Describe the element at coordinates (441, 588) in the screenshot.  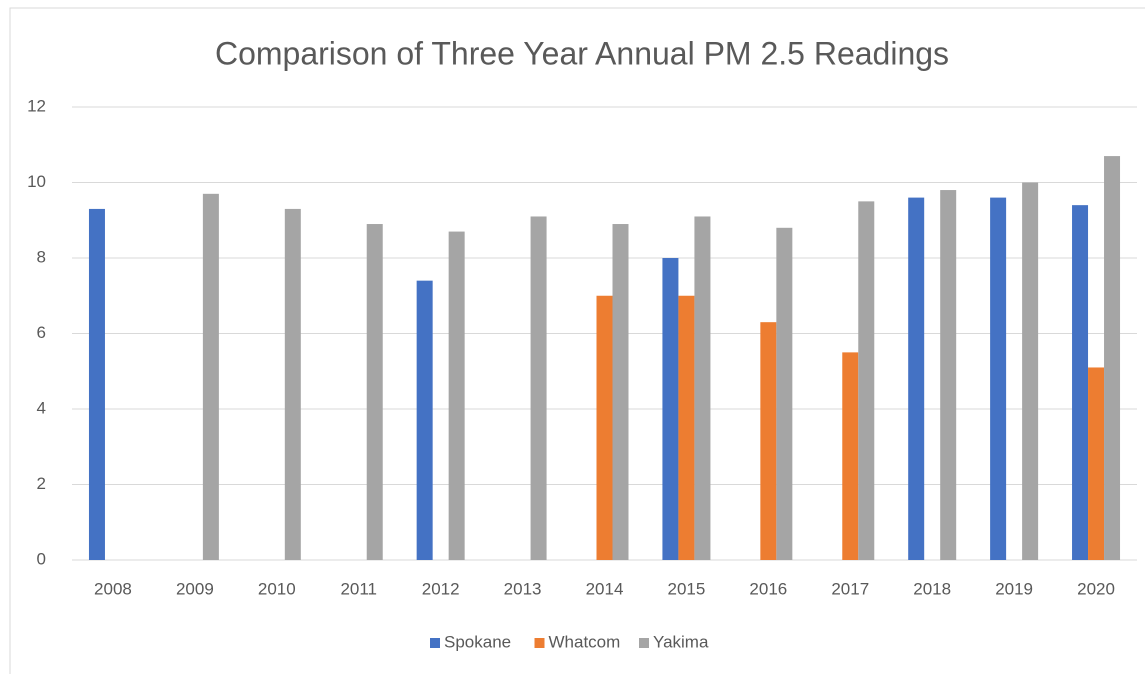
I see `x-tick-label: 2012` at that location.